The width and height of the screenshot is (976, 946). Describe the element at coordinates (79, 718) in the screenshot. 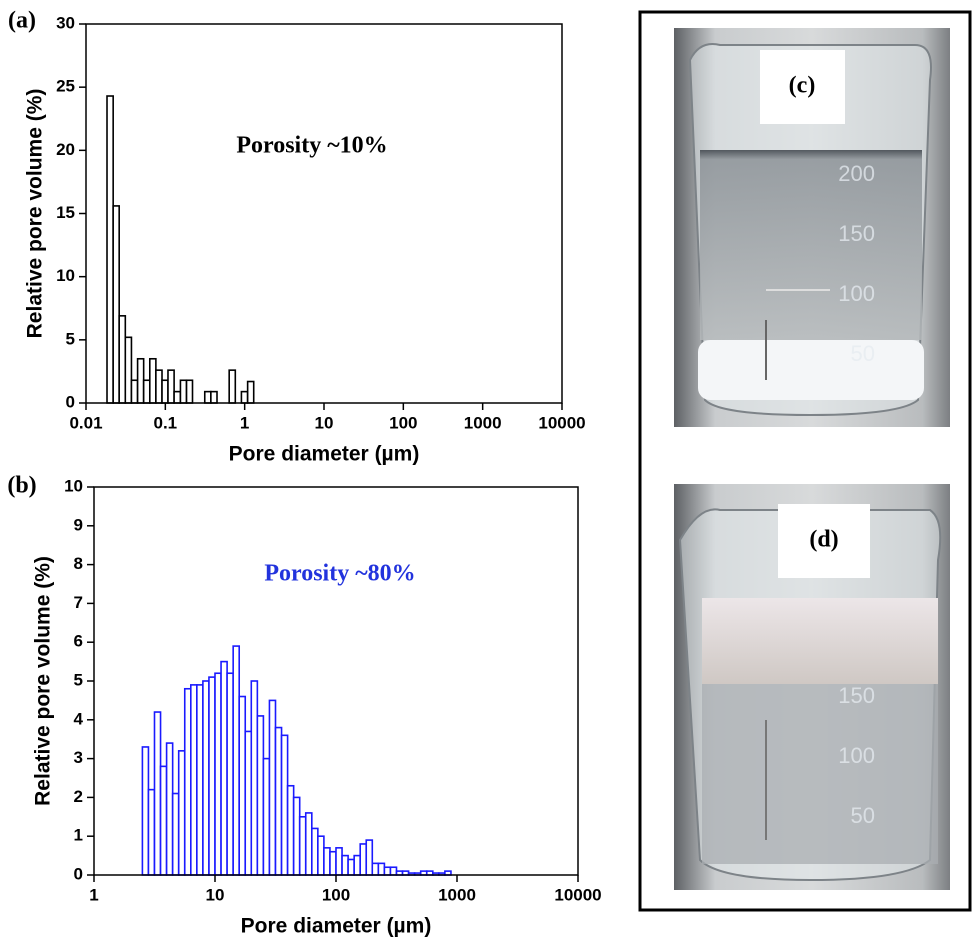

I see `y-tick-label: 4` at that location.